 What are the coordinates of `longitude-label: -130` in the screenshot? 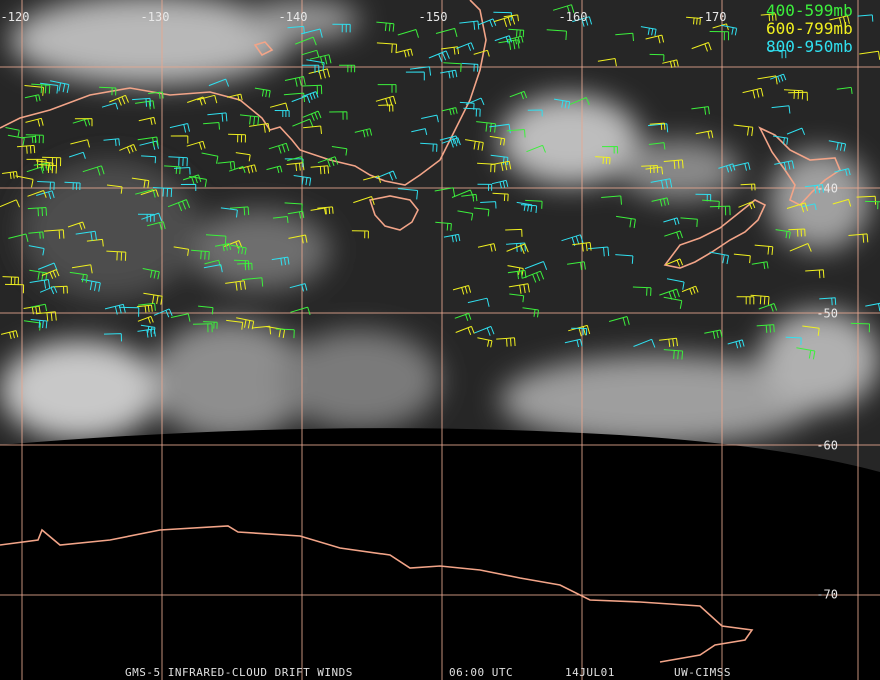 It's located at (155, 17).